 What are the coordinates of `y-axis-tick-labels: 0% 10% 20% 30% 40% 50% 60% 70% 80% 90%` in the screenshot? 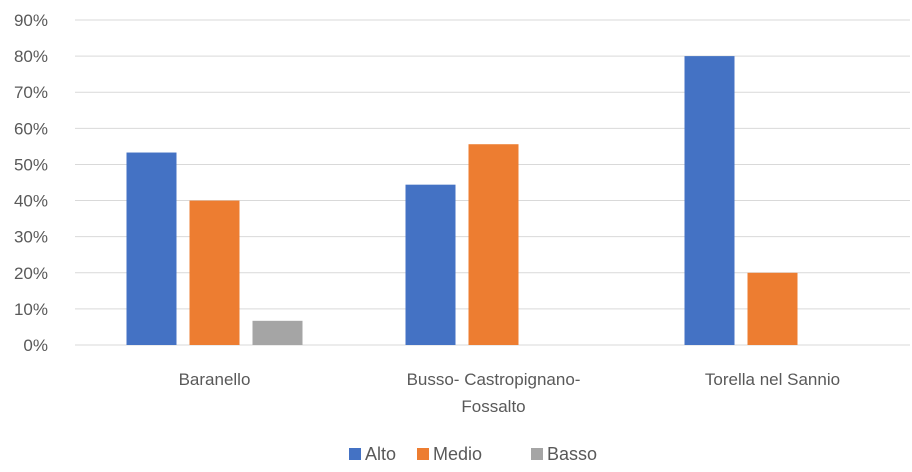 It's located at (31, 183).